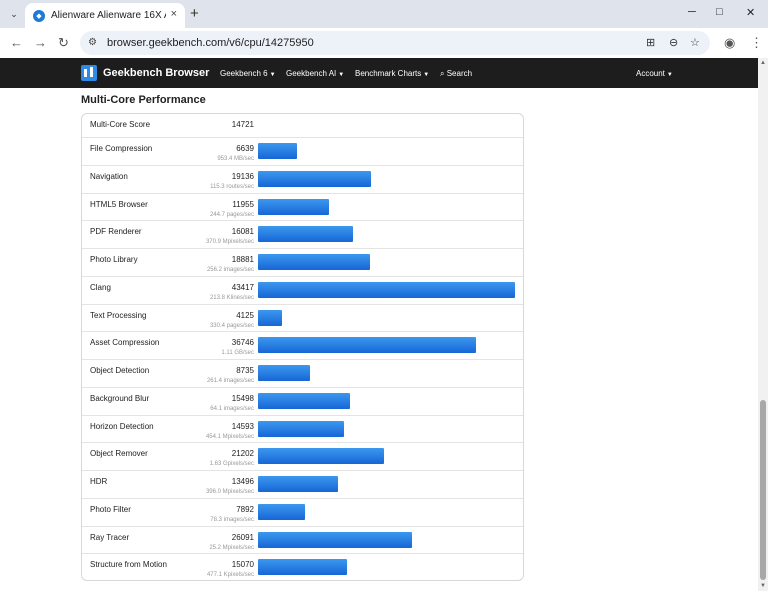 The image size is (768, 591). Describe the element at coordinates (110, 509) in the screenshot. I see `workload-name: Photo Filter` at that location.